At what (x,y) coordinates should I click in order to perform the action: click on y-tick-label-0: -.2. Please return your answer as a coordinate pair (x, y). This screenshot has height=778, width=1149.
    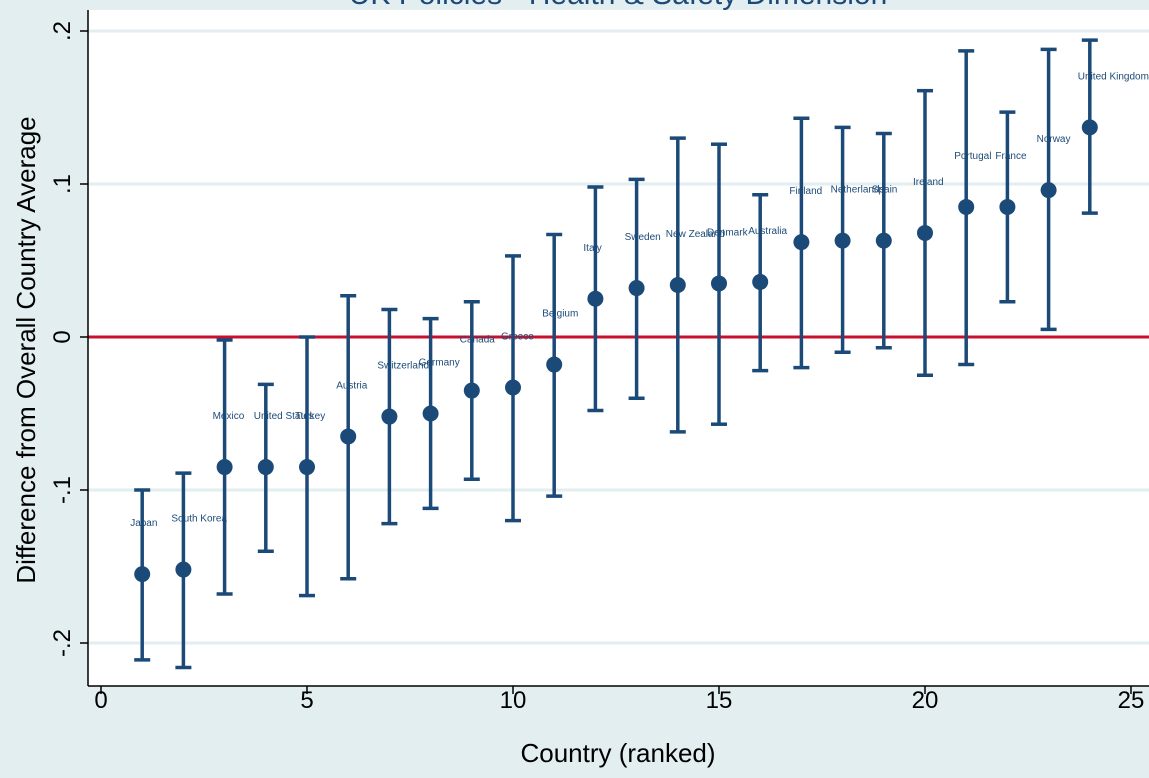
    Looking at the image, I should click on (62, 643).